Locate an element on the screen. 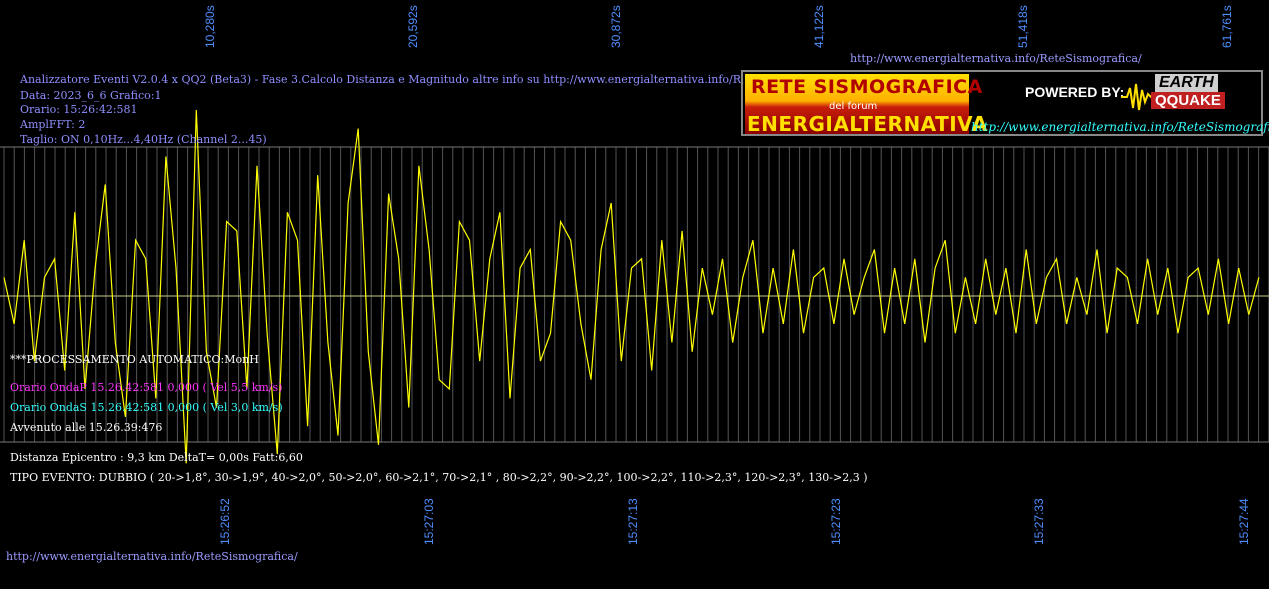 Image resolution: width=1269 pixels, height=589 pixels. logo-title: RETE SISMOGRAFICA is located at coordinates (867, 87).